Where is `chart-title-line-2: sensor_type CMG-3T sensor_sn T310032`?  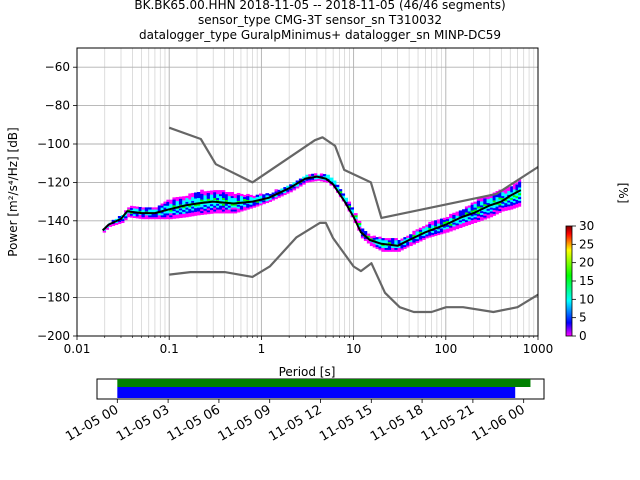 chart-title-line-2: sensor_type CMG-3T sensor_sn T310032 is located at coordinates (320, 20).